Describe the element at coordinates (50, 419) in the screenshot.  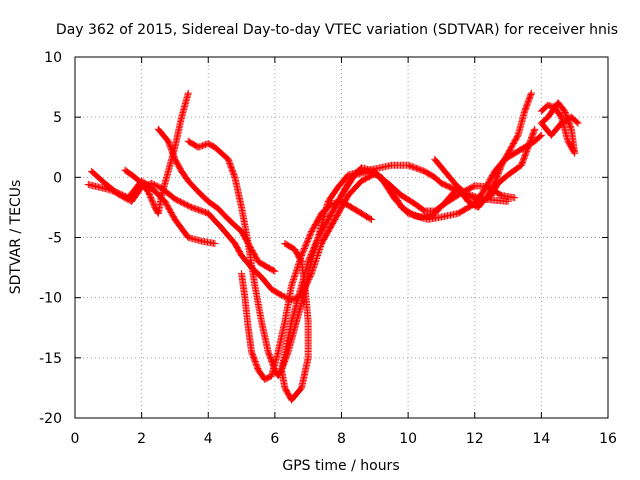
I see `y-tick-label: -20` at that location.